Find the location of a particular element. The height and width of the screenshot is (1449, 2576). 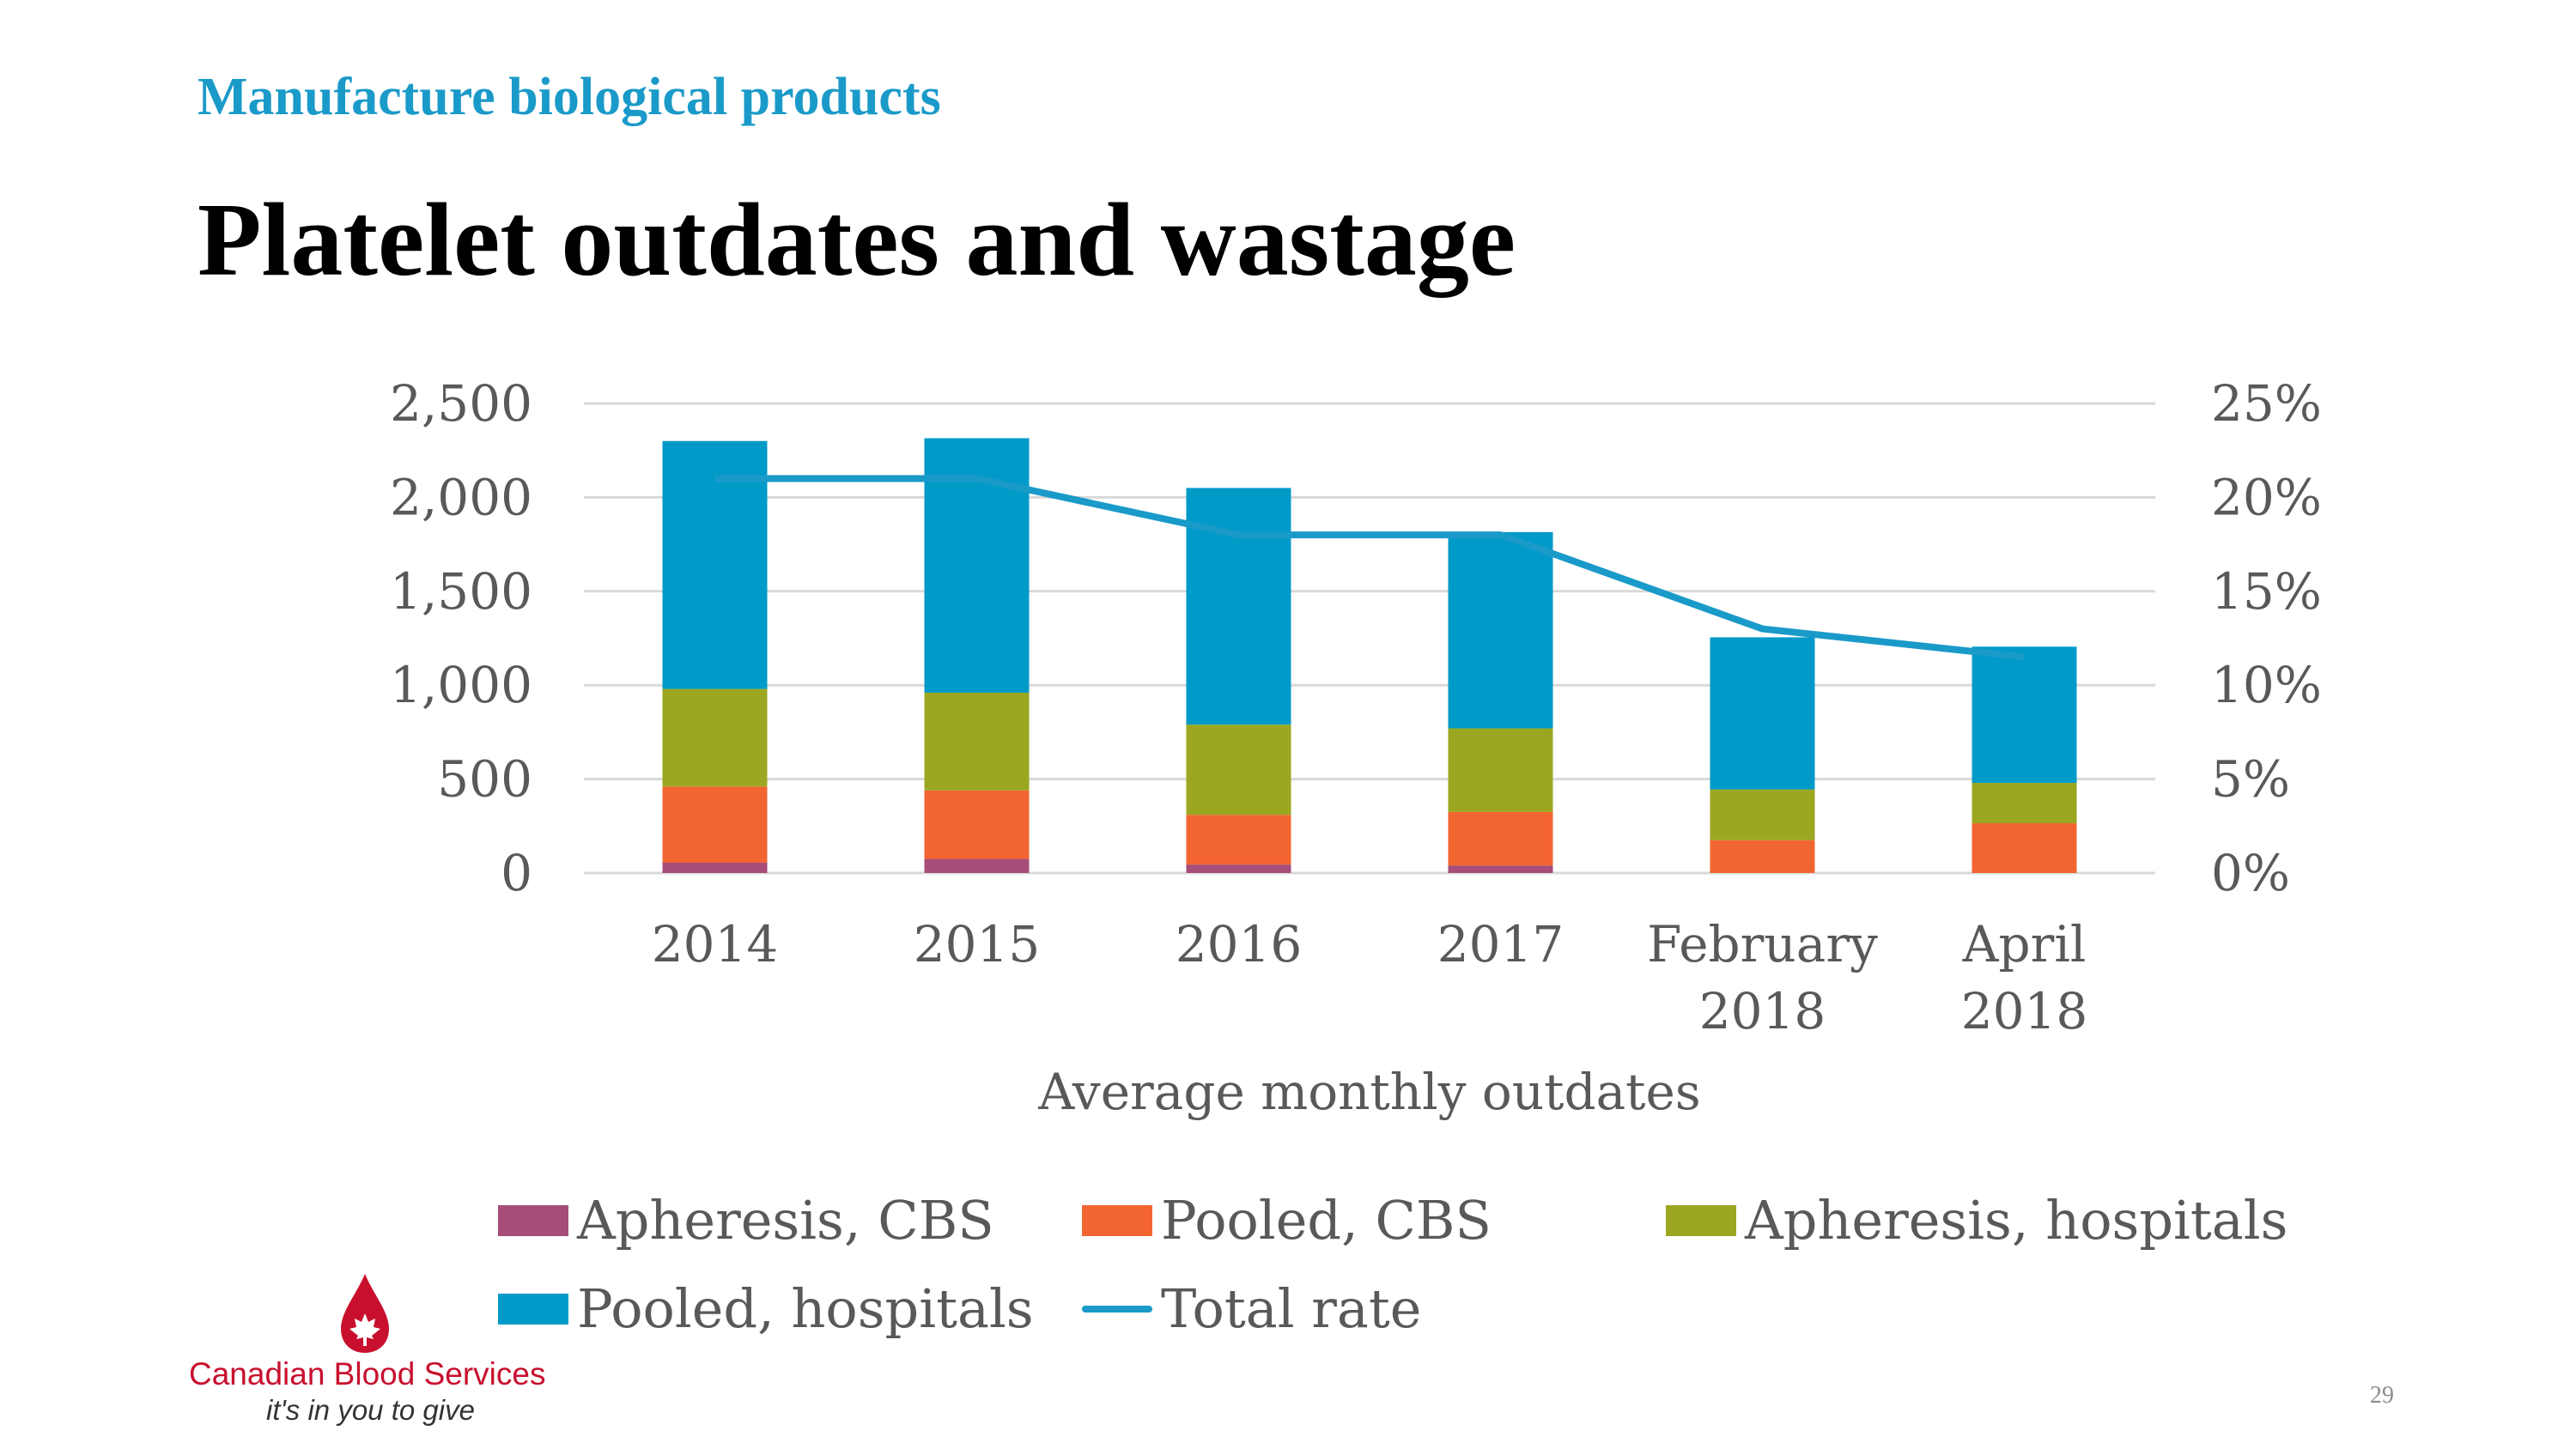

y-tick-label: 2,000 is located at coordinates (461, 497).